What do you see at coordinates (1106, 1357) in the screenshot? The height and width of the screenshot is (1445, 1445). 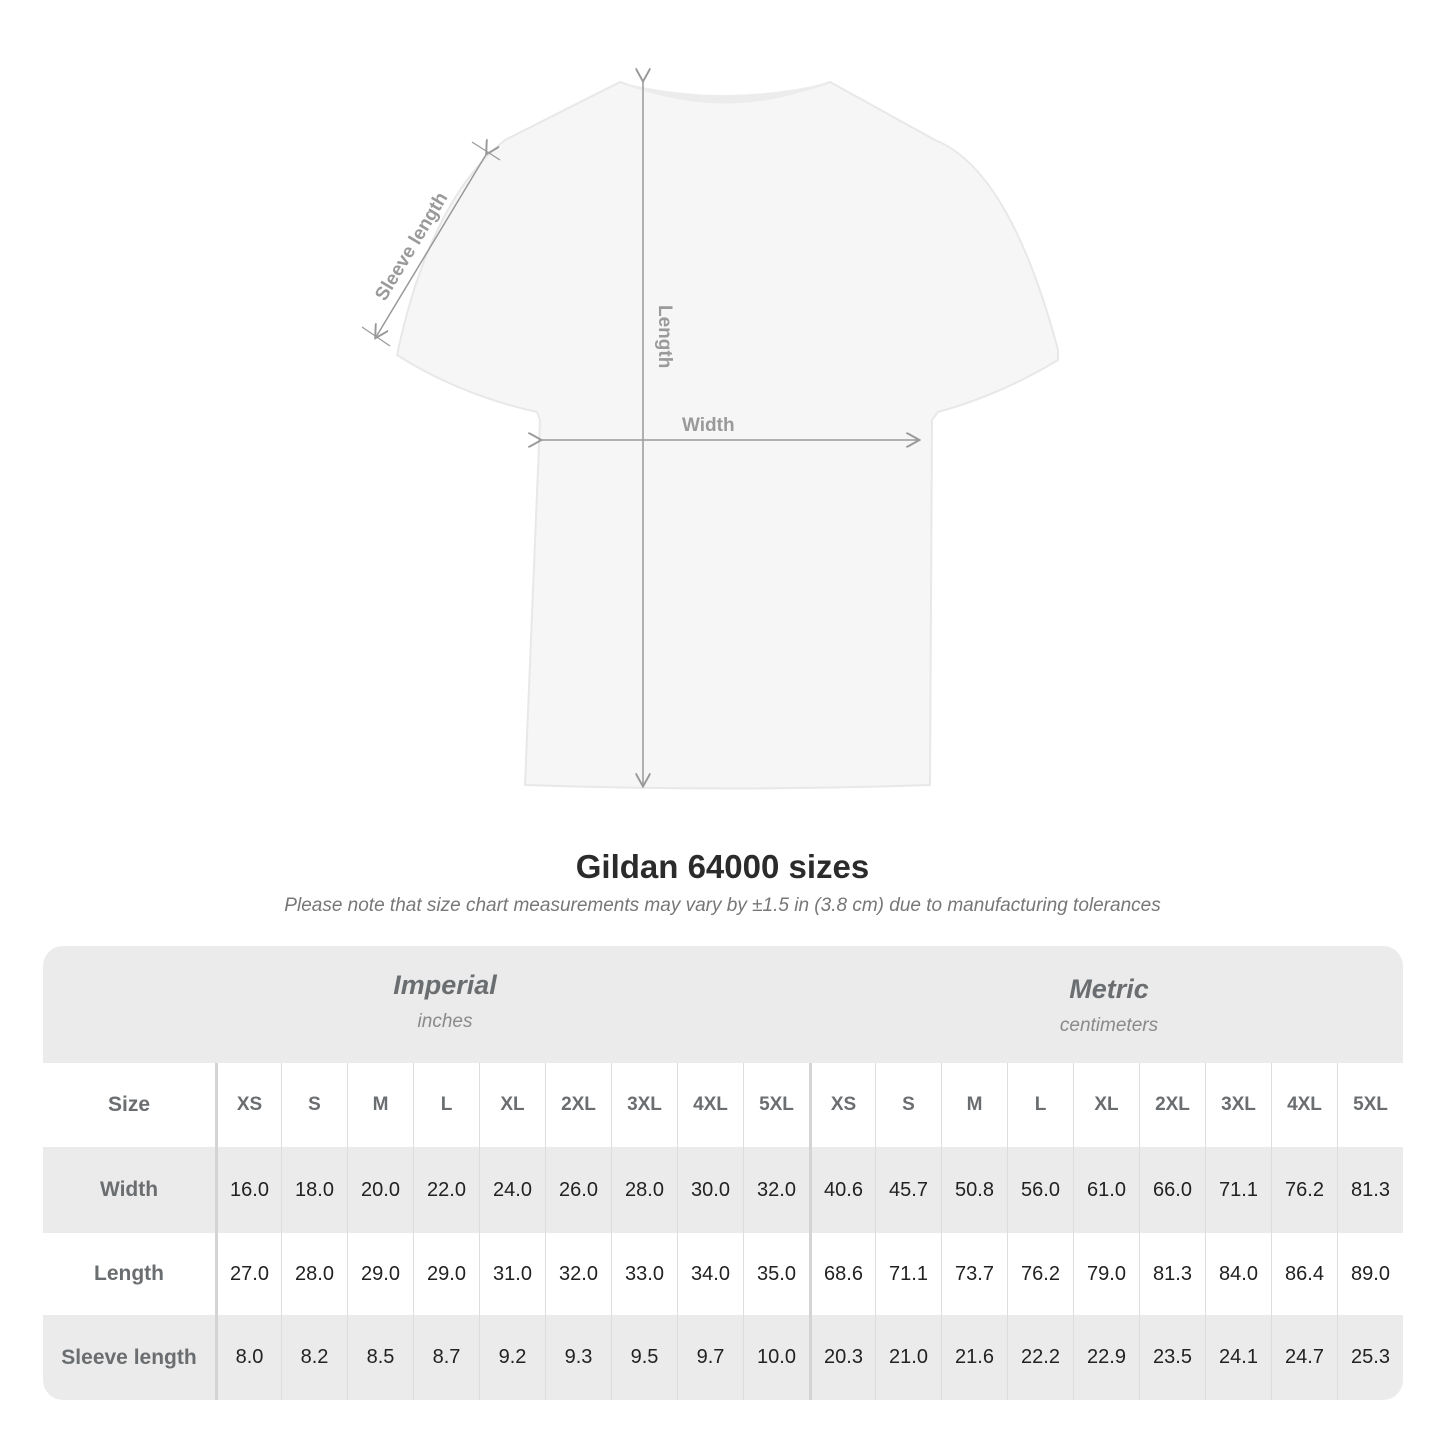 I see `metric-value-cell: 22.9` at bounding box center [1106, 1357].